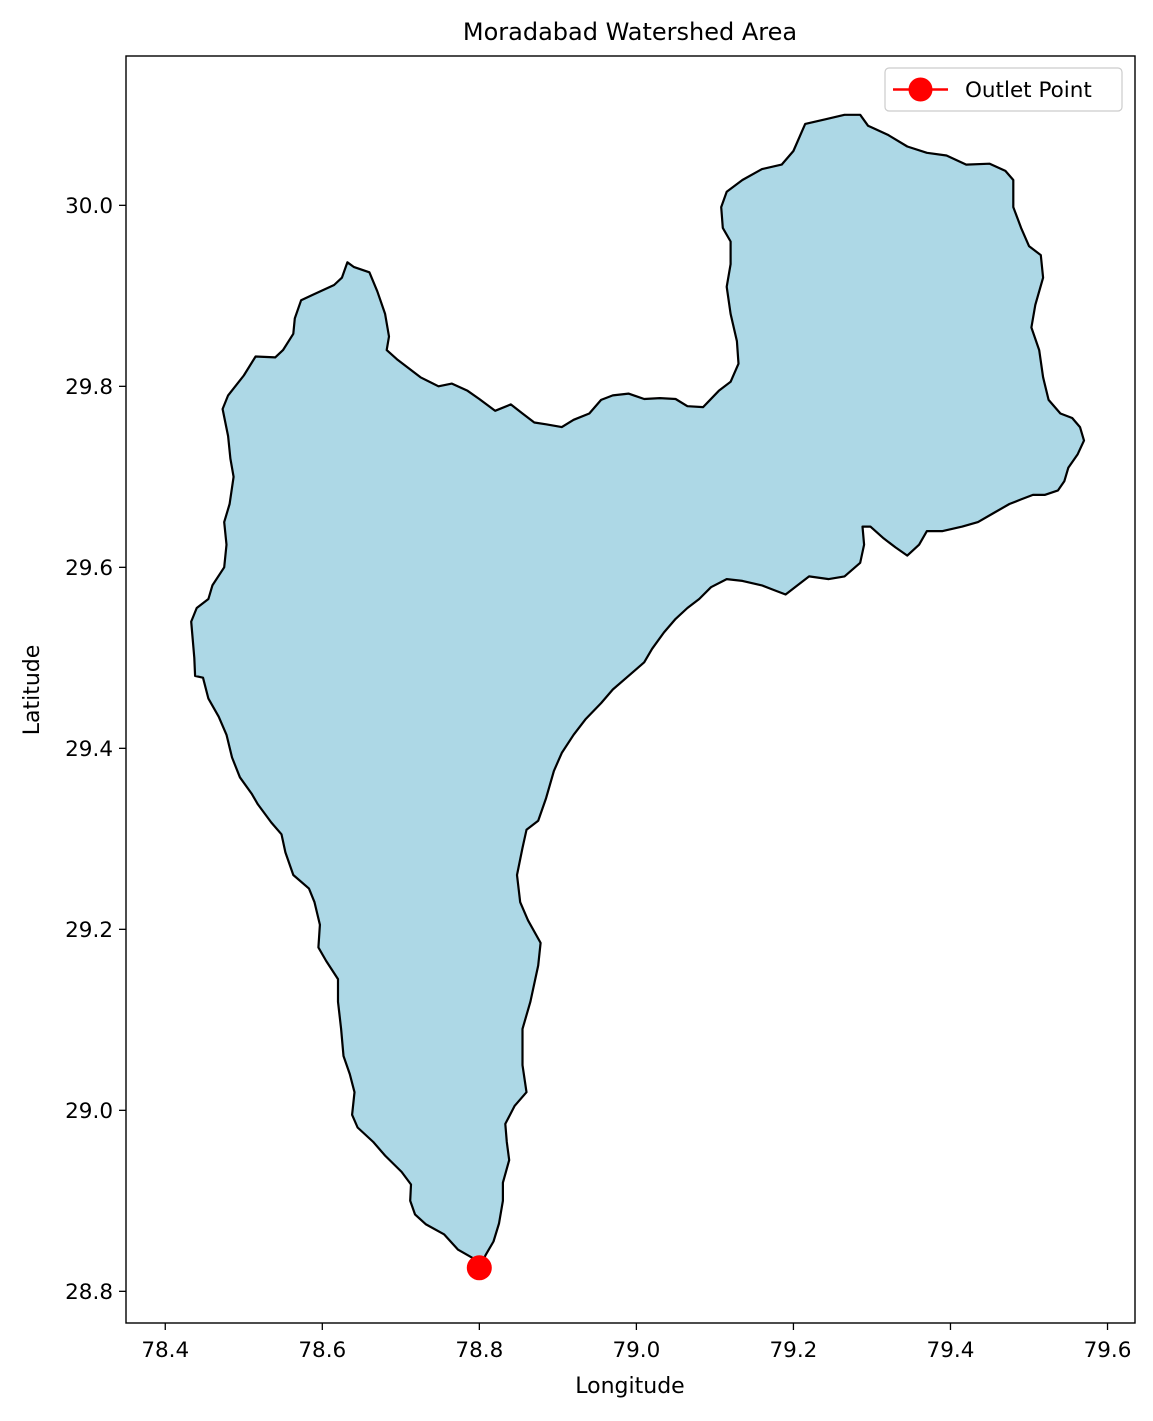 This screenshot has height=1421, width=1153. What do you see at coordinates (322, 1350) in the screenshot?
I see `x-tick-label: 78.6` at bounding box center [322, 1350].